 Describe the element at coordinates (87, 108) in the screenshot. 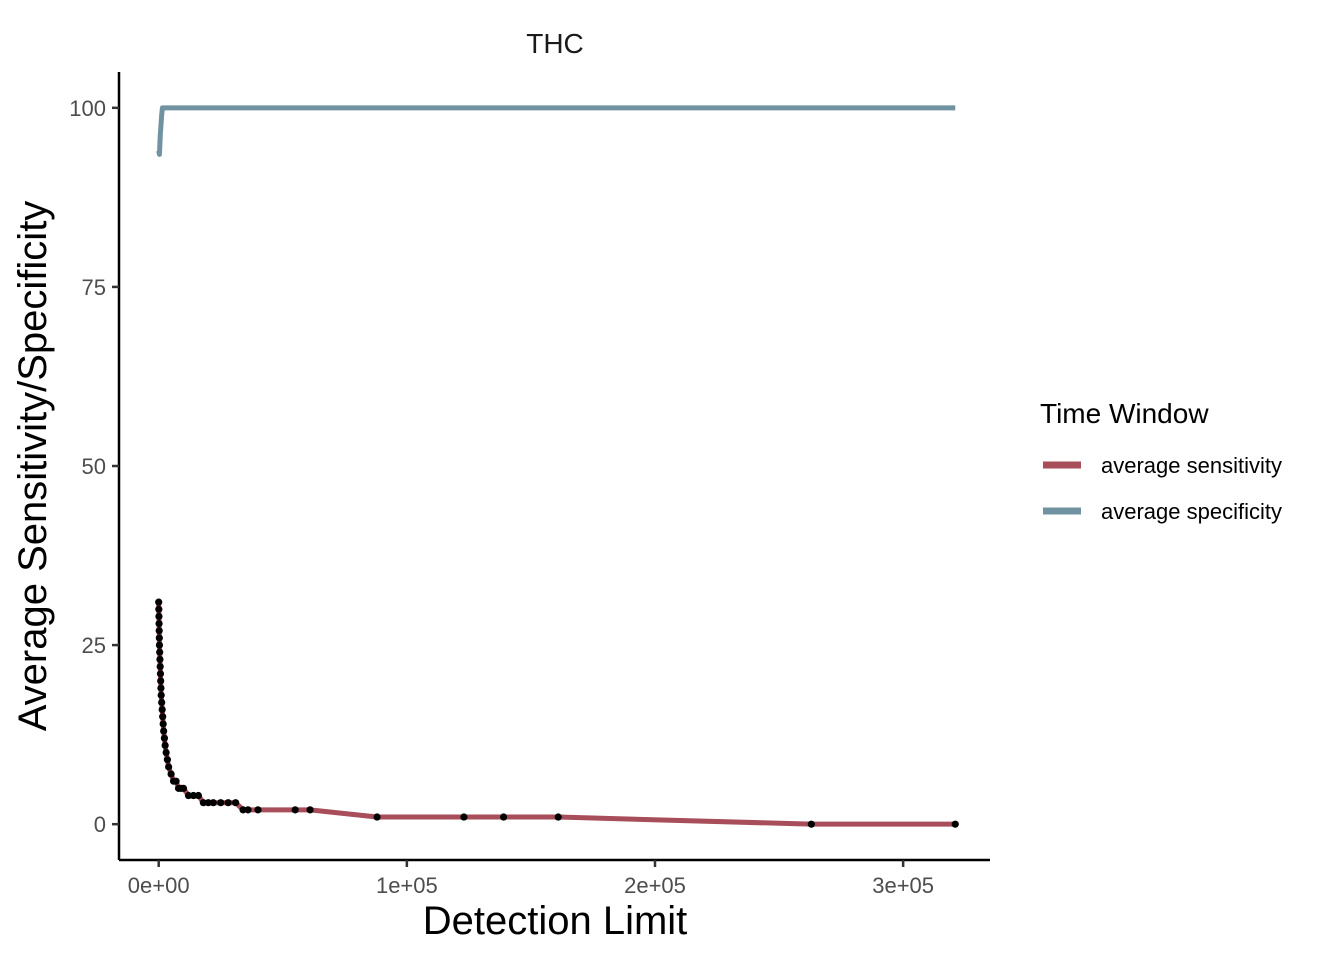

I see `y-tick-label: 100` at that location.